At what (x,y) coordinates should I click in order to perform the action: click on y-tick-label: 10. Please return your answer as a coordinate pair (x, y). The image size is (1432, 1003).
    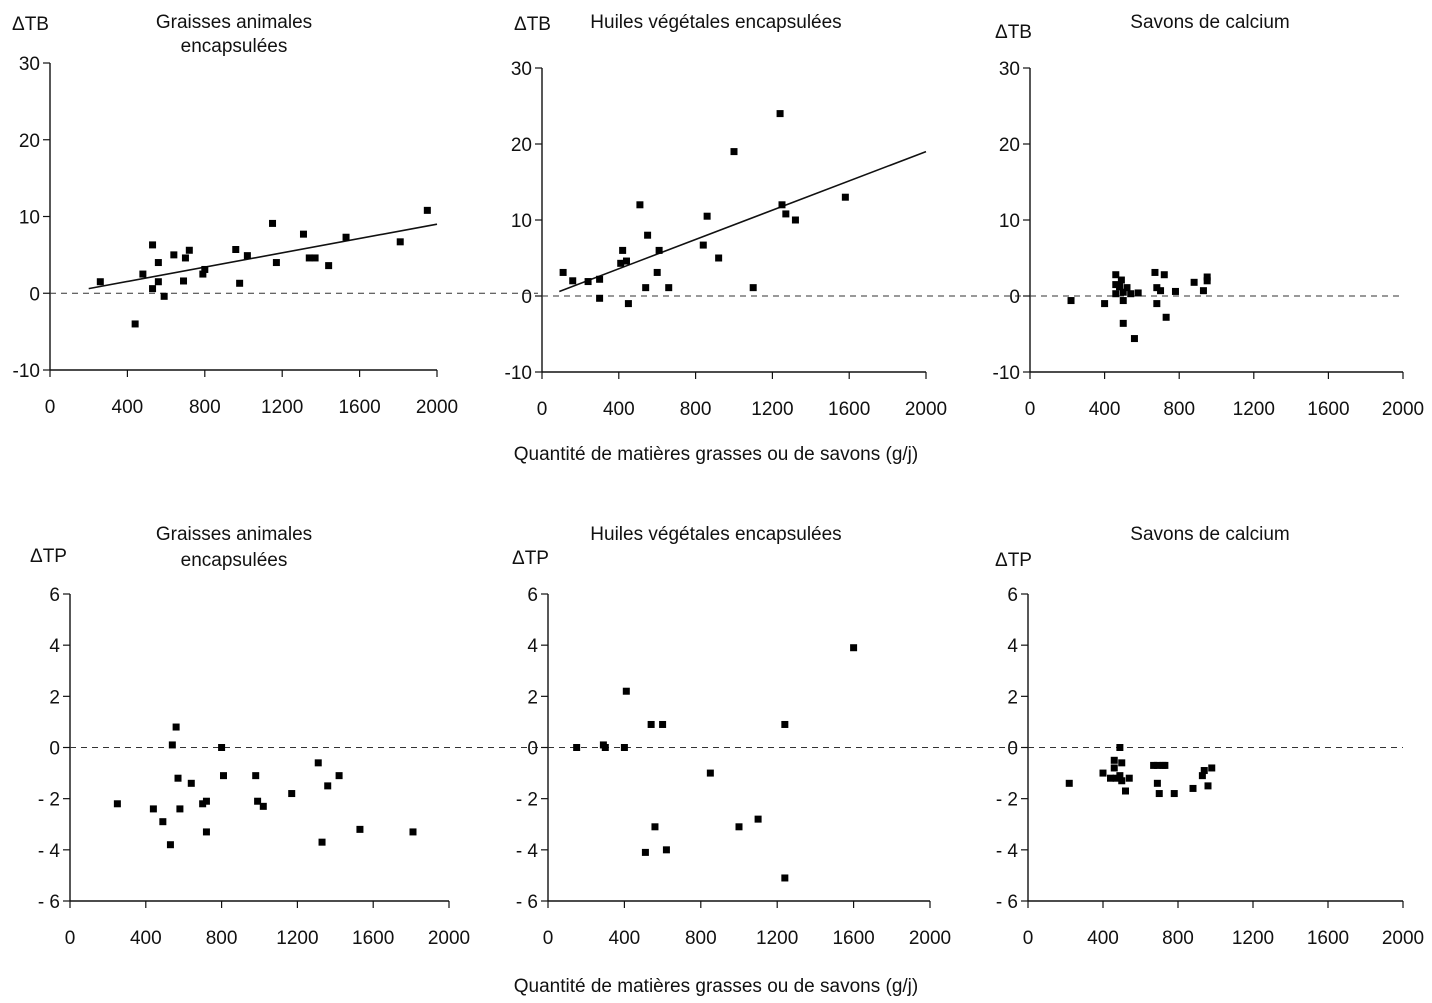
    Looking at the image, I should click on (521, 221).